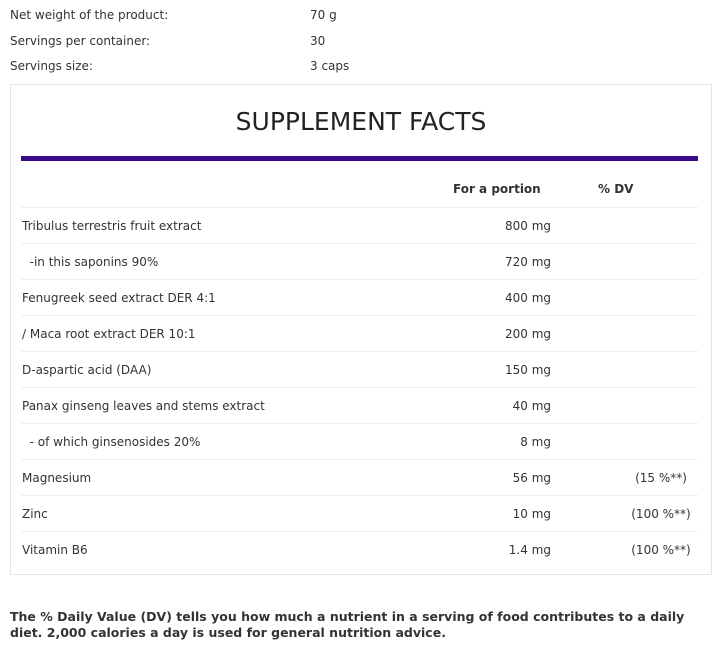 The width and height of the screenshot is (720, 650). Describe the element at coordinates (529, 550) in the screenshot. I see `ingredient-amount: 1.4 mg` at that location.